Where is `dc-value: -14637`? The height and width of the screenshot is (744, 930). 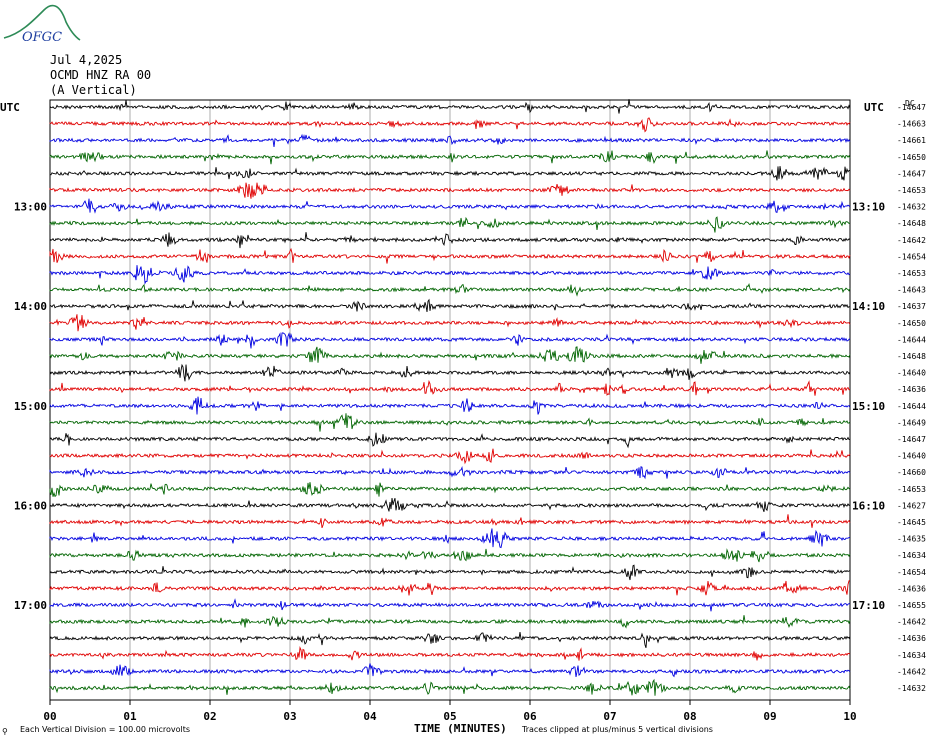
dc-value: -14637 is located at coordinates (911, 306).